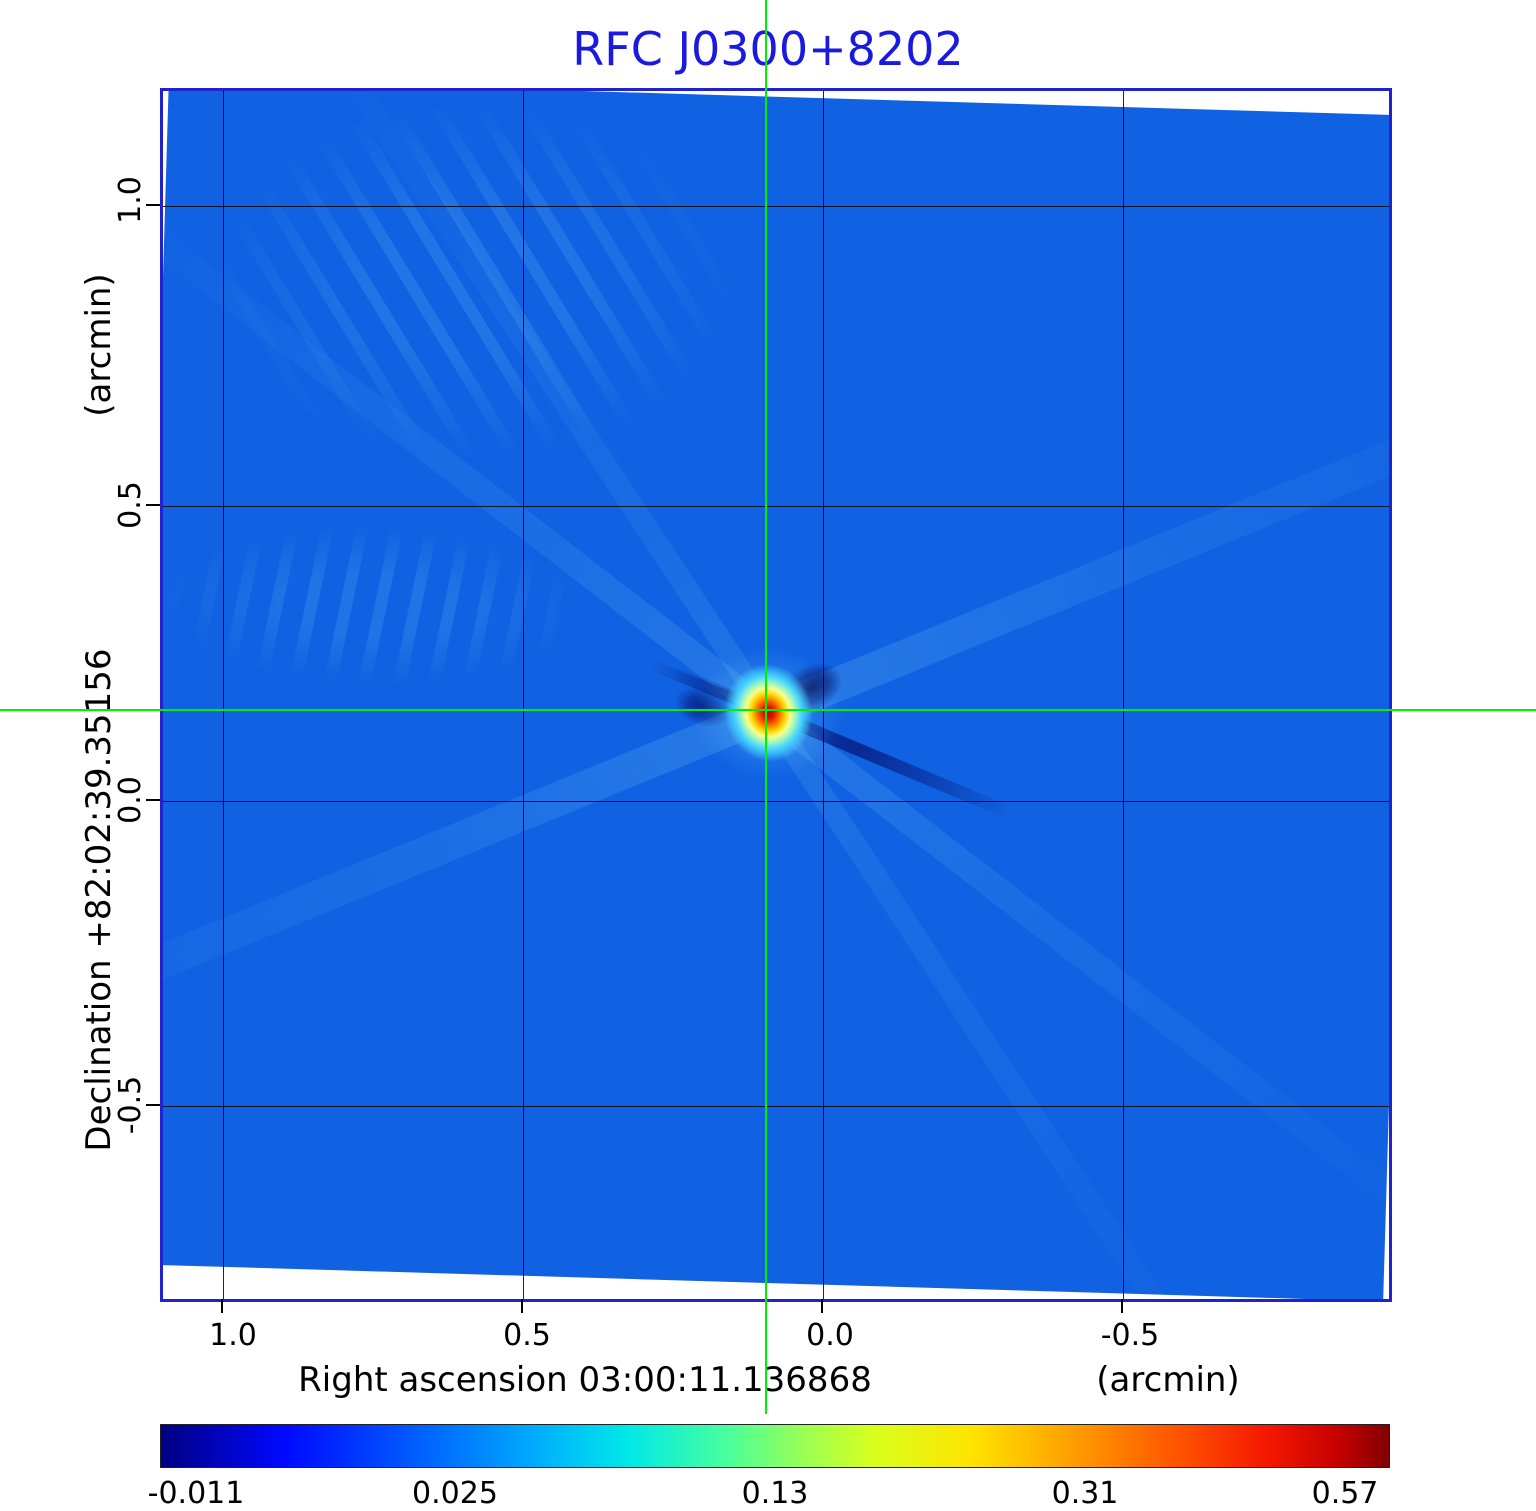 This screenshot has height=1511, width=1536. What do you see at coordinates (196, 1493) in the screenshot?
I see `colorbar-tick-label: -0.011` at bounding box center [196, 1493].